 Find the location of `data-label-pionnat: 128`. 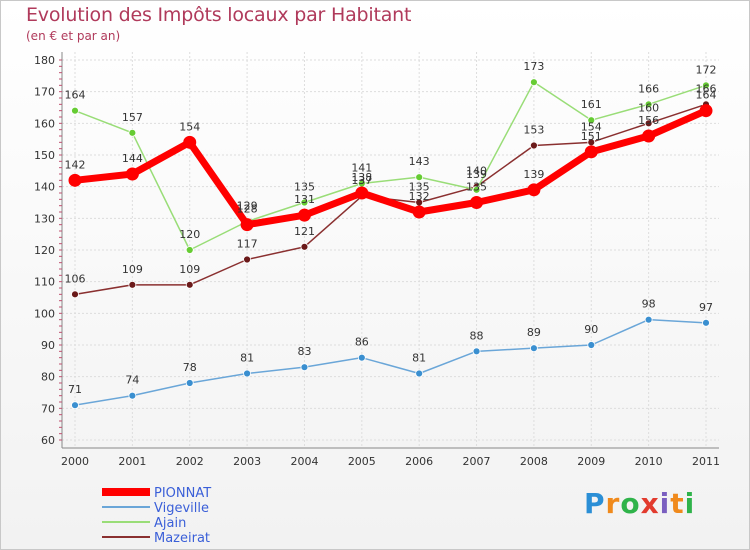

data-label-pionnat: 128 is located at coordinates (247, 209).